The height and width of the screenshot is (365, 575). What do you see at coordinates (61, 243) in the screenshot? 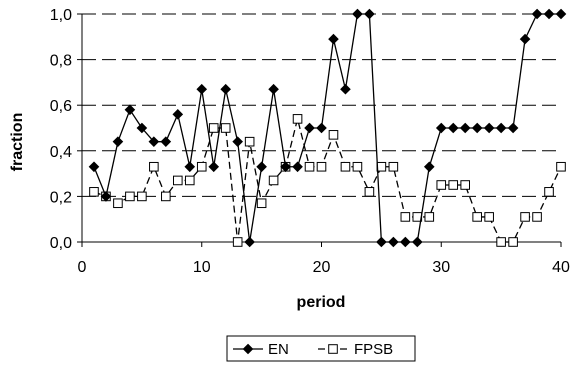
I see `y-tick-label-0: 0,0` at bounding box center [61, 243].